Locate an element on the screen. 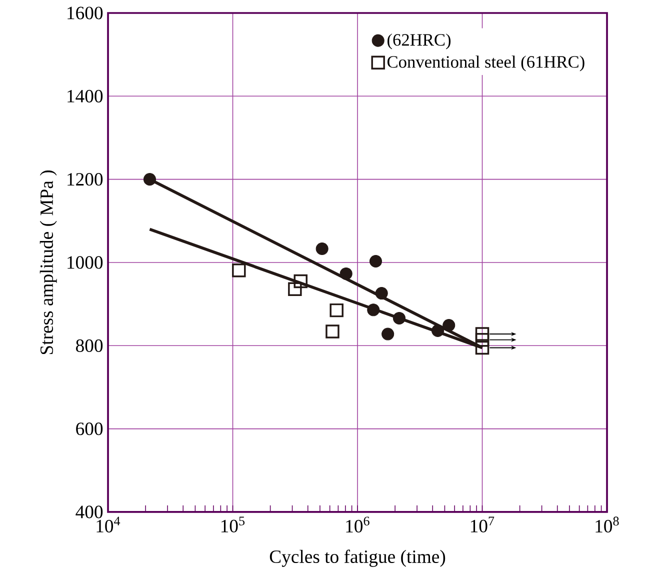  y-tick-label: 400 is located at coordinates (89, 512).